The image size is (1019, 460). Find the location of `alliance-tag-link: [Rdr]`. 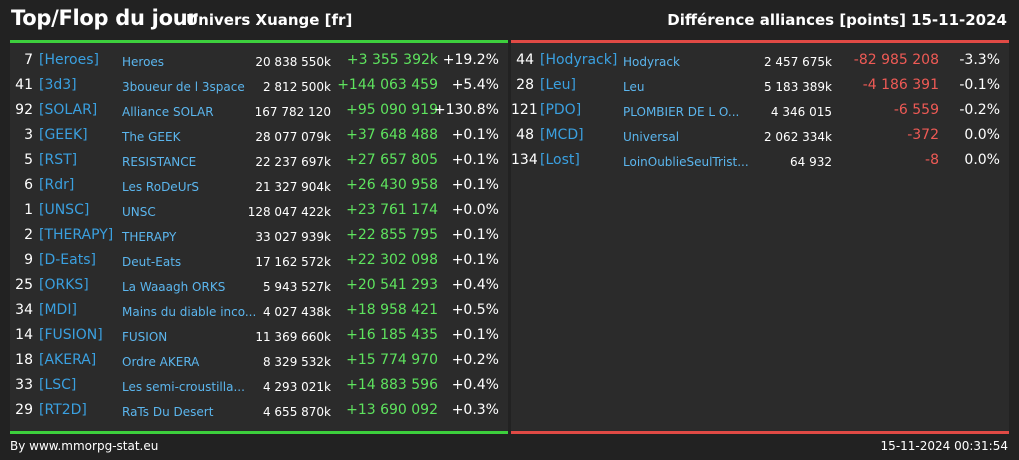

alliance-tag-link: [Rdr] is located at coordinates (57, 185).